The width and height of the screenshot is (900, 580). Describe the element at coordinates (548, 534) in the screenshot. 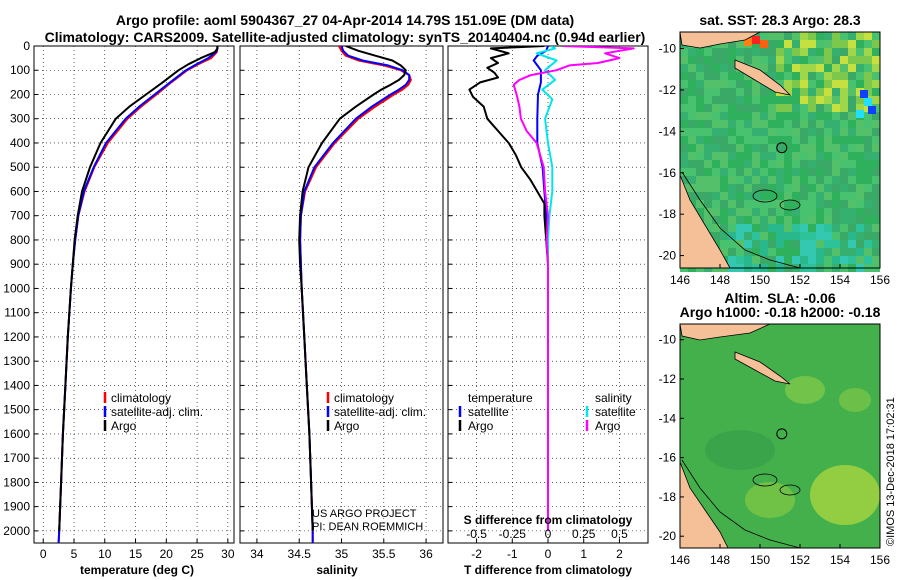

I see `s-diff-tick-label: 0` at that location.